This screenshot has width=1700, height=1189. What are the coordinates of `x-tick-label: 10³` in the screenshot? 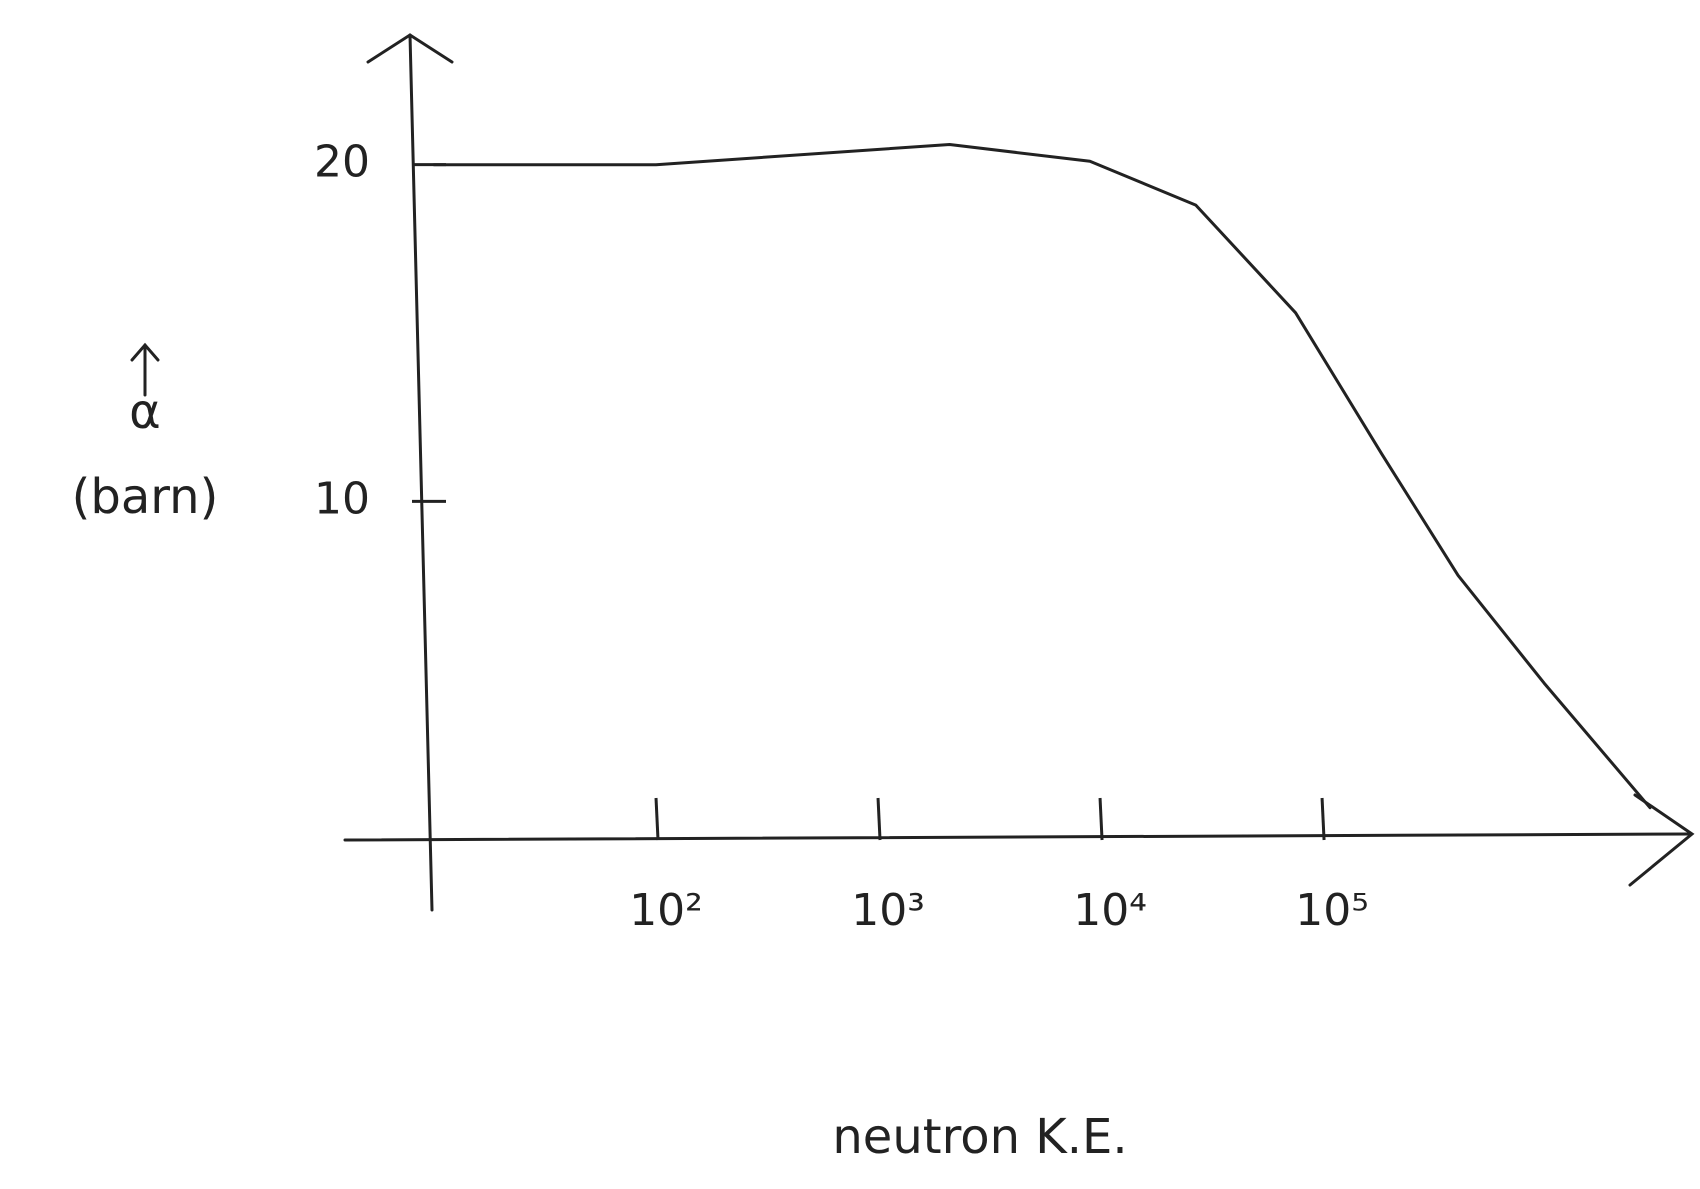 It's located at (888, 910).